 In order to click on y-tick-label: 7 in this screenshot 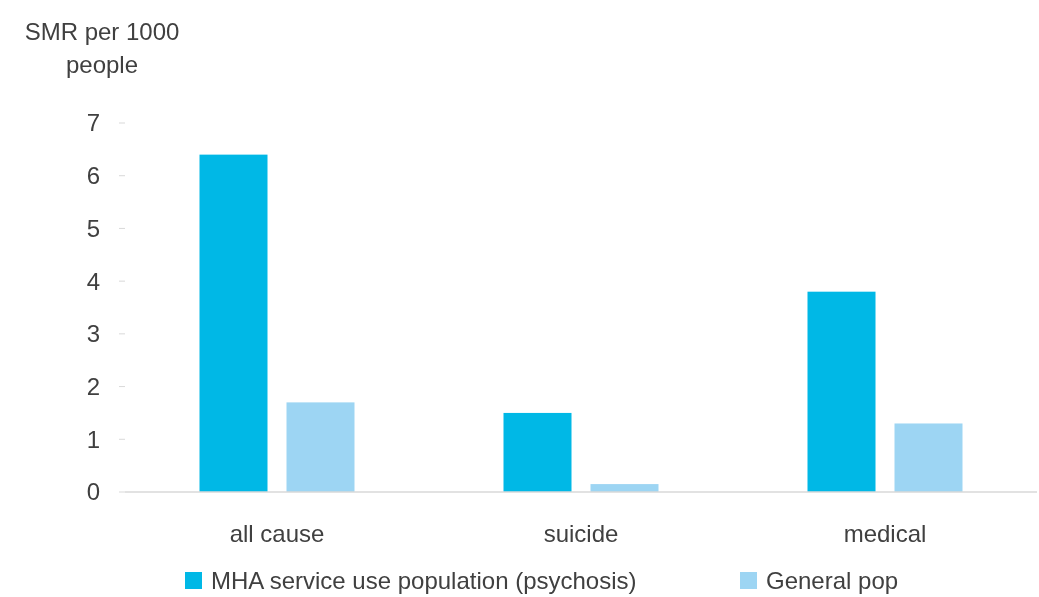, I will do `click(93, 123)`.